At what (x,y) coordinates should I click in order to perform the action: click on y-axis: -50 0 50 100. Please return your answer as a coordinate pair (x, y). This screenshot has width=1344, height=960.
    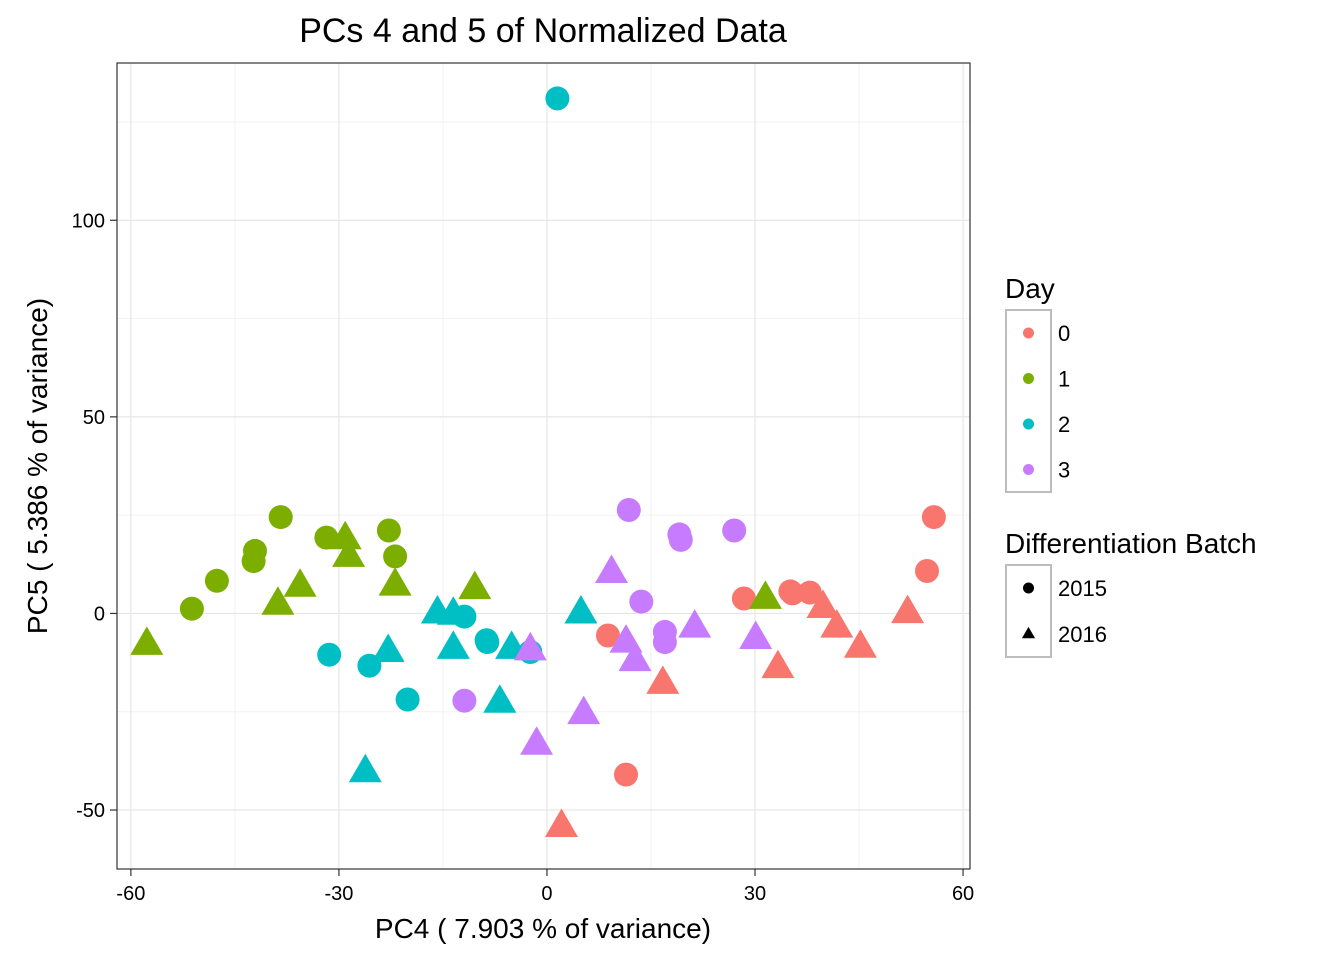
    Looking at the image, I should click on (94, 516).